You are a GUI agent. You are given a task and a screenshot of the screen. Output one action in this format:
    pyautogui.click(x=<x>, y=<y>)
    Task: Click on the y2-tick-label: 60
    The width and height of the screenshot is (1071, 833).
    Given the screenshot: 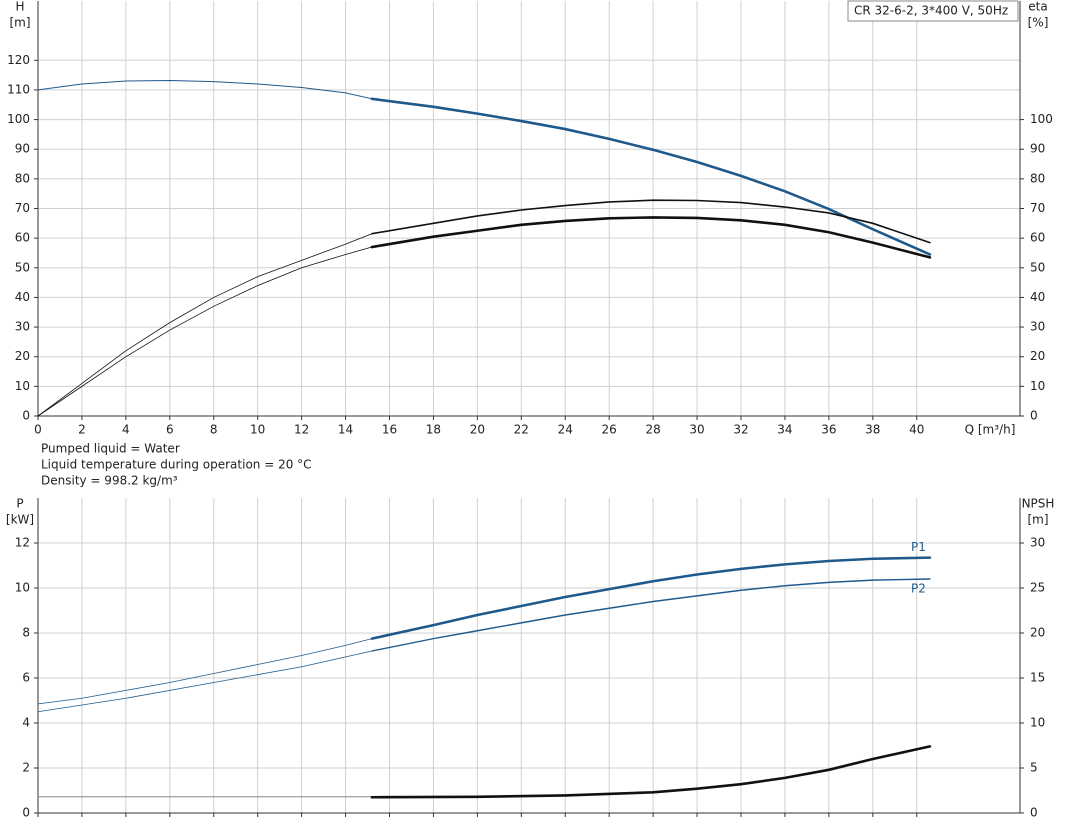 What is the action you would take?
    pyautogui.click(x=1037, y=238)
    